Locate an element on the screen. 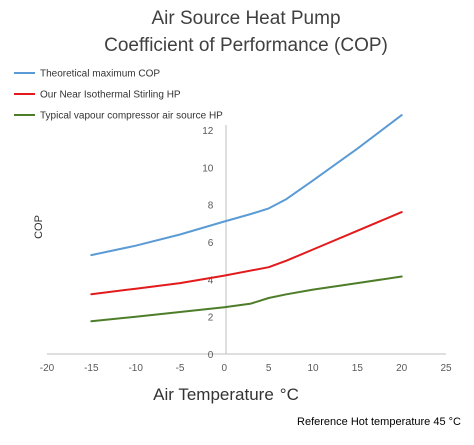 This screenshot has height=445, width=474. chart-title-line2: Coefficient of Performance (COP) is located at coordinates (246, 45).